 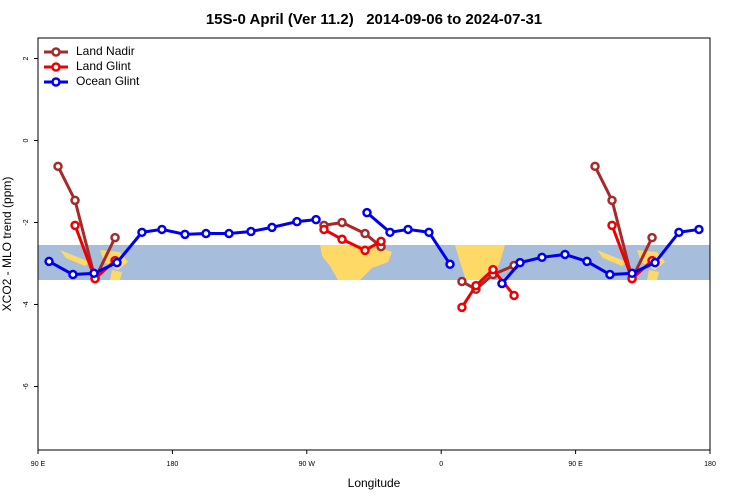 What do you see at coordinates (108, 81) in the screenshot?
I see `legend-label: Ocean Glint` at bounding box center [108, 81].